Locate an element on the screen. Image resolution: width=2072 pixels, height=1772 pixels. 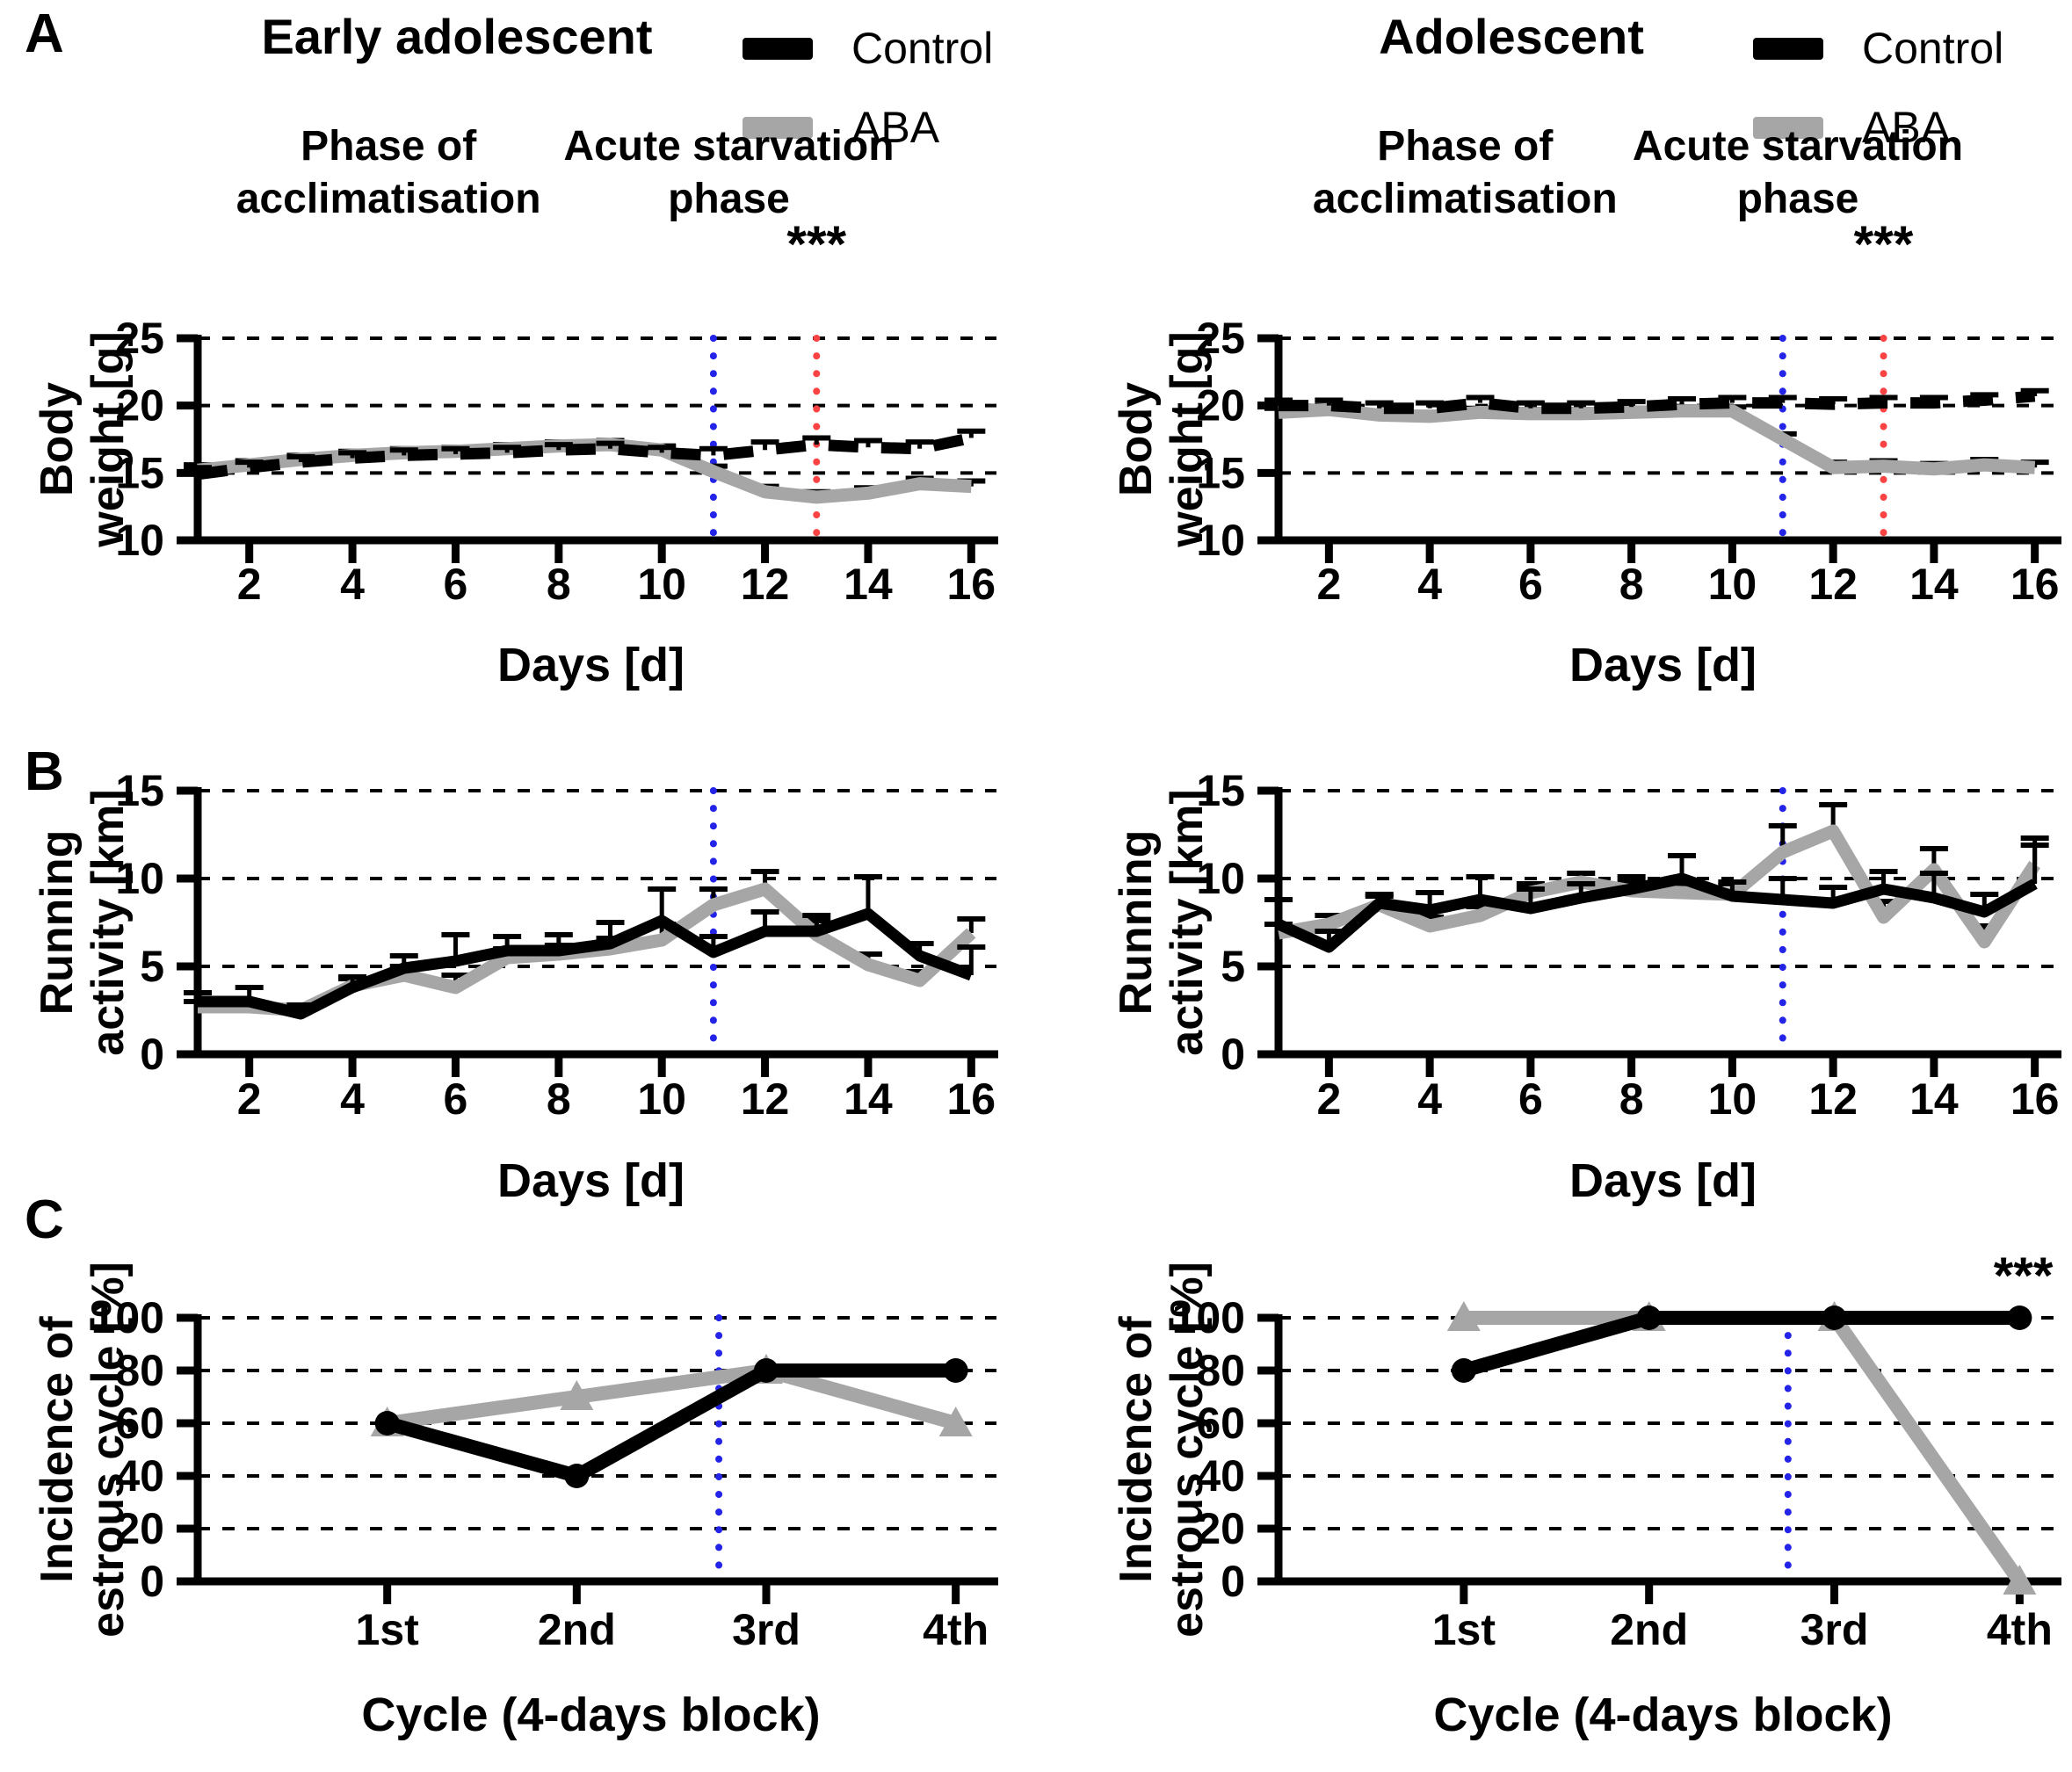
y-axis-label-line: Running is located at coordinates (57, 923).